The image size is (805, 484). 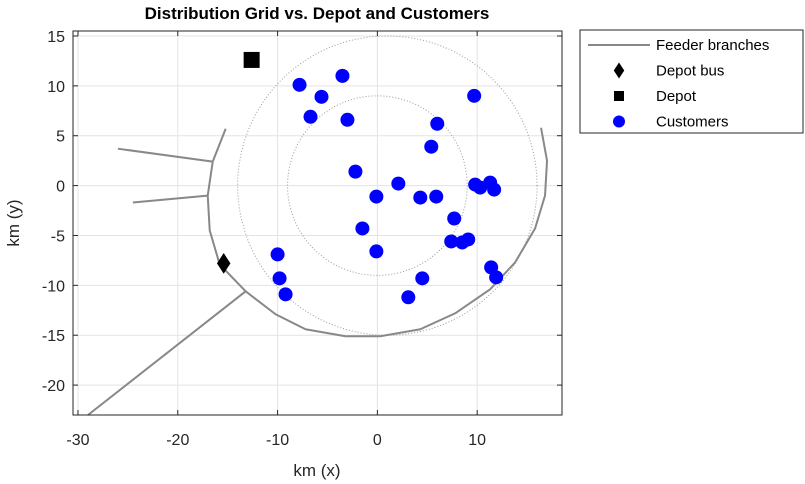 I want to click on y-tick-label: 15, so click(x=56, y=37).